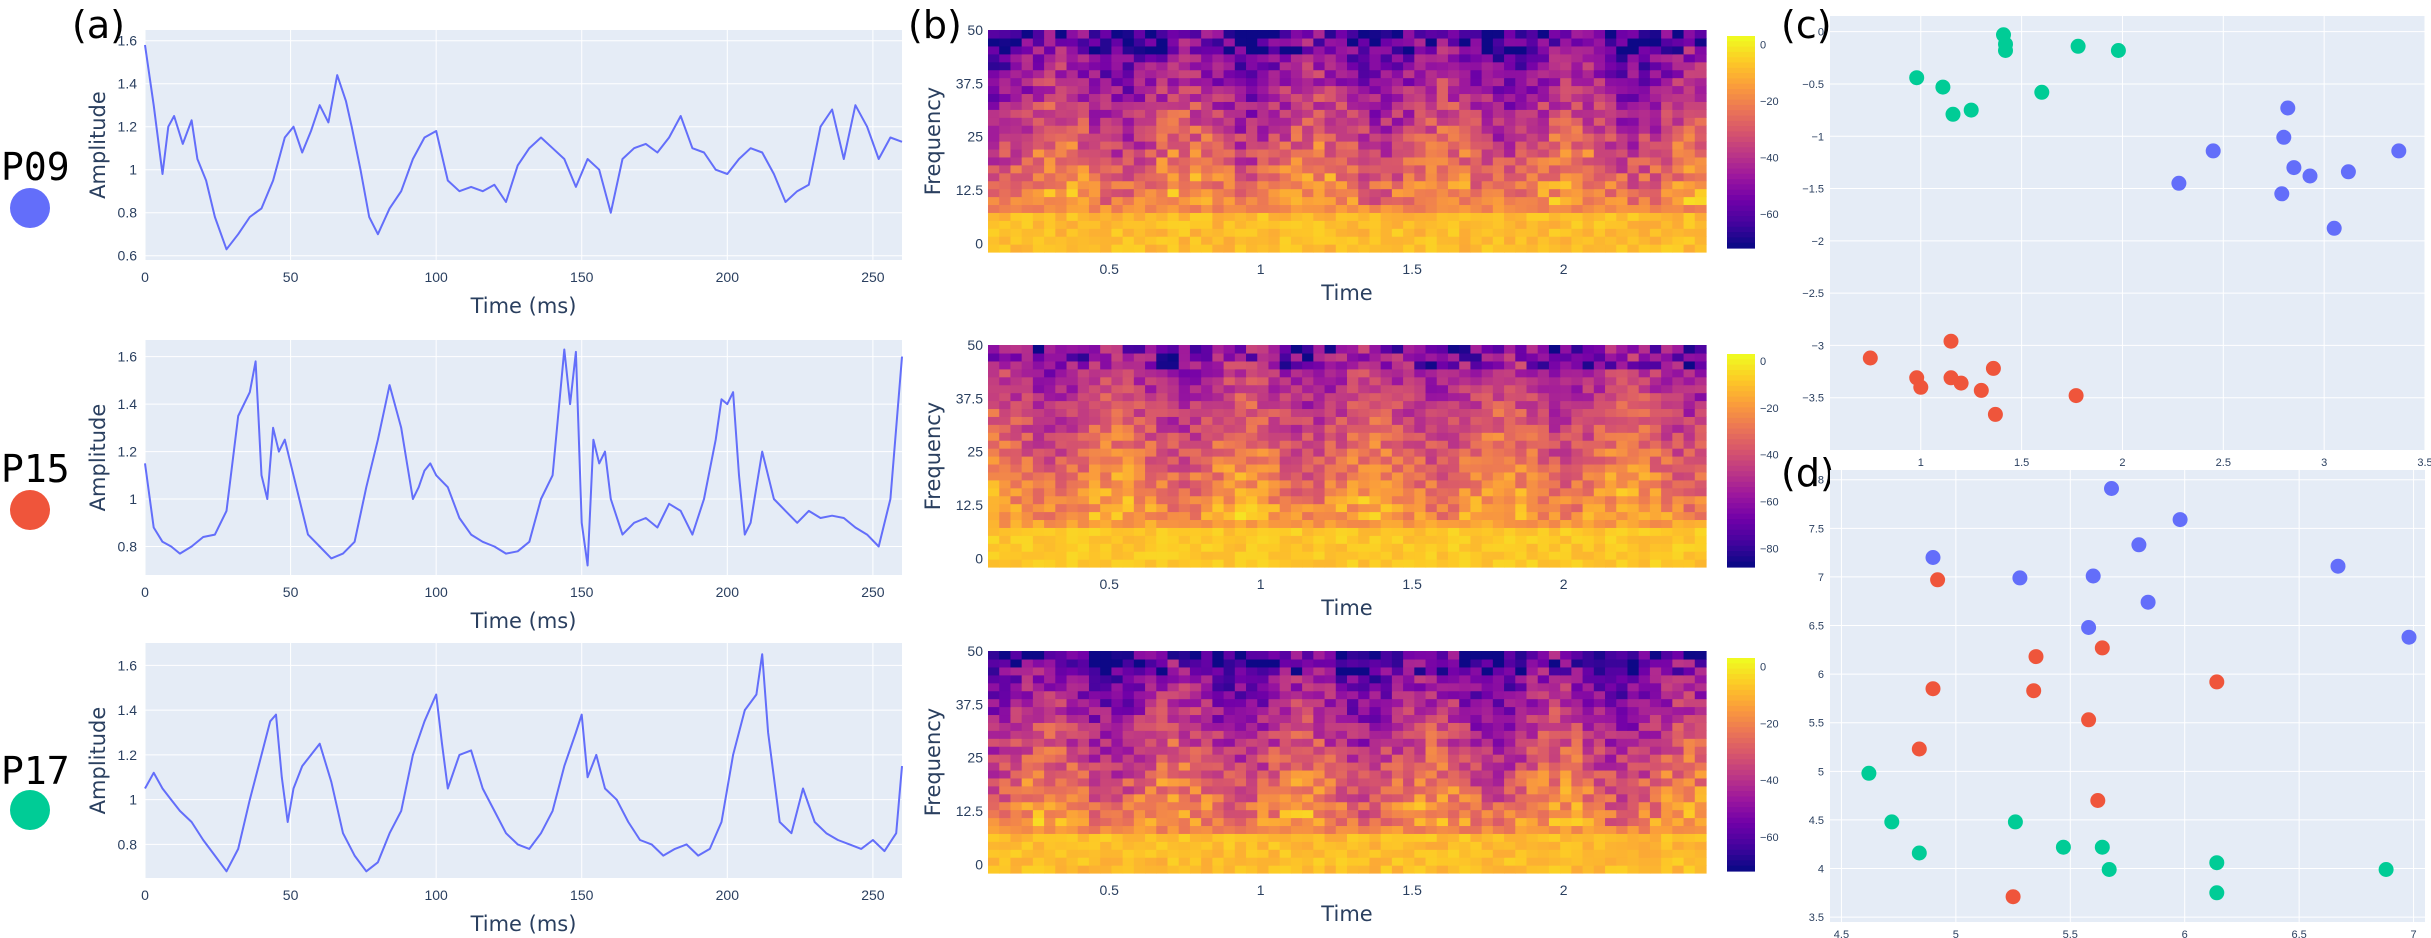 This screenshot has width=2431, height=938. What do you see at coordinates (969, 398) in the screenshot?
I see `y-tick-label: 37.5` at bounding box center [969, 398].